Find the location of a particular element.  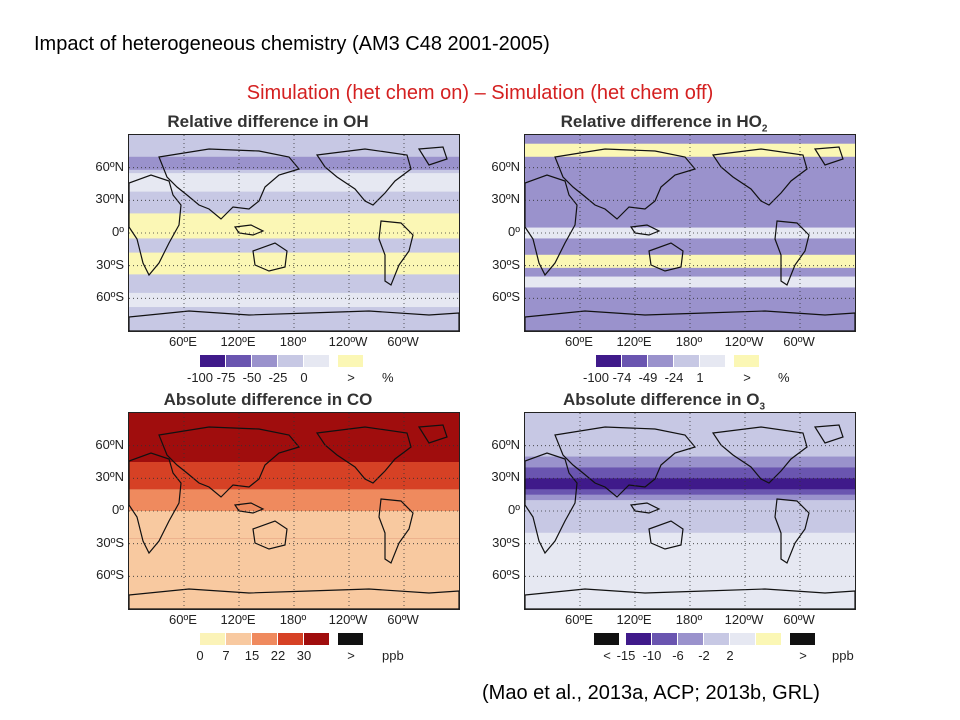

panel-title-text: Relative difference in OH is located at coordinates (268, 121).